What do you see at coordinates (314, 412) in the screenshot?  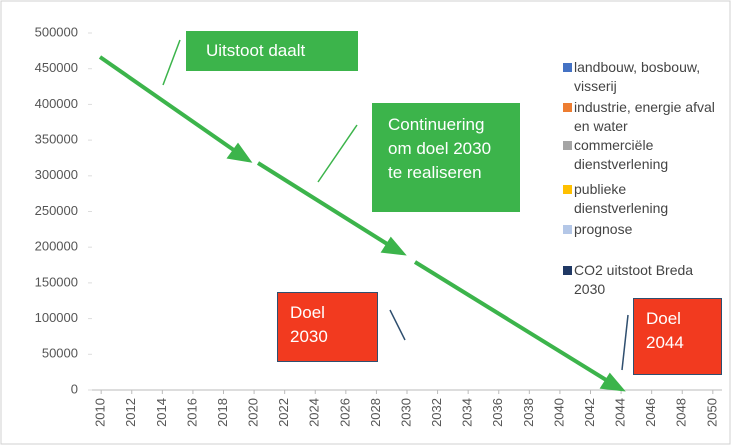 I see `x-tick-label: 2024` at bounding box center [314, 412].